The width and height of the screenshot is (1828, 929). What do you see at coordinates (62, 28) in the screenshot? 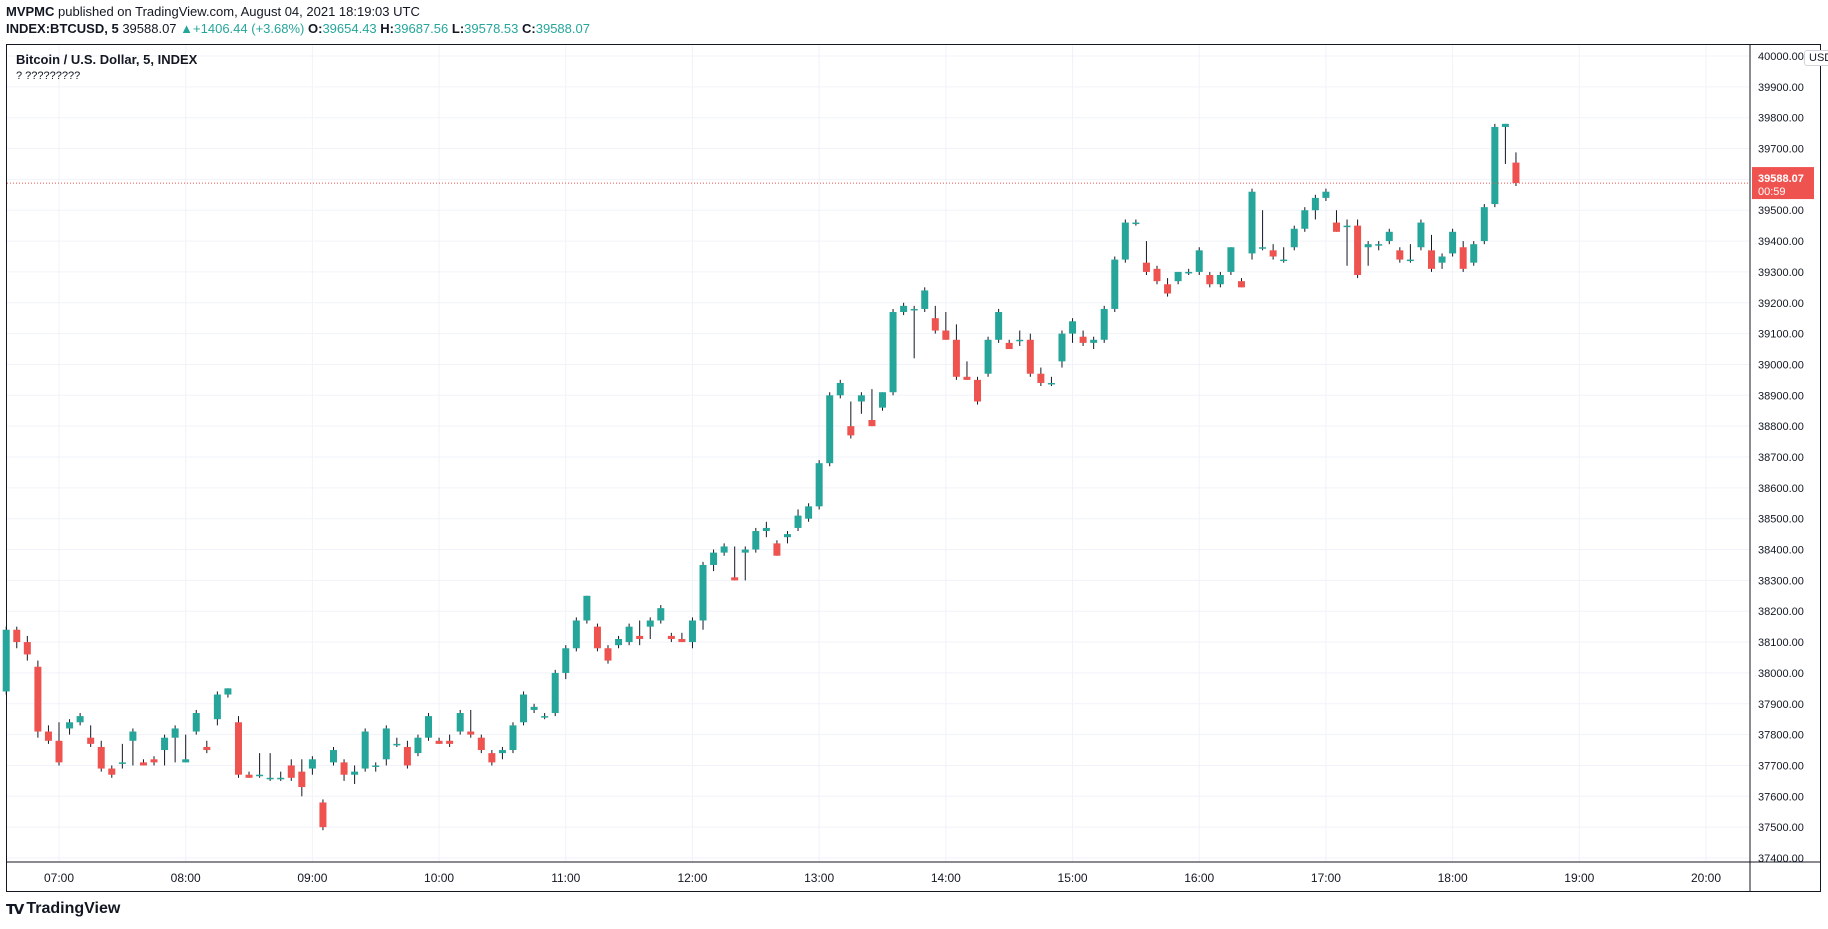
I see `symbol-label: INDEX:BTCUSD, 5` at bounding box center [62, 28].